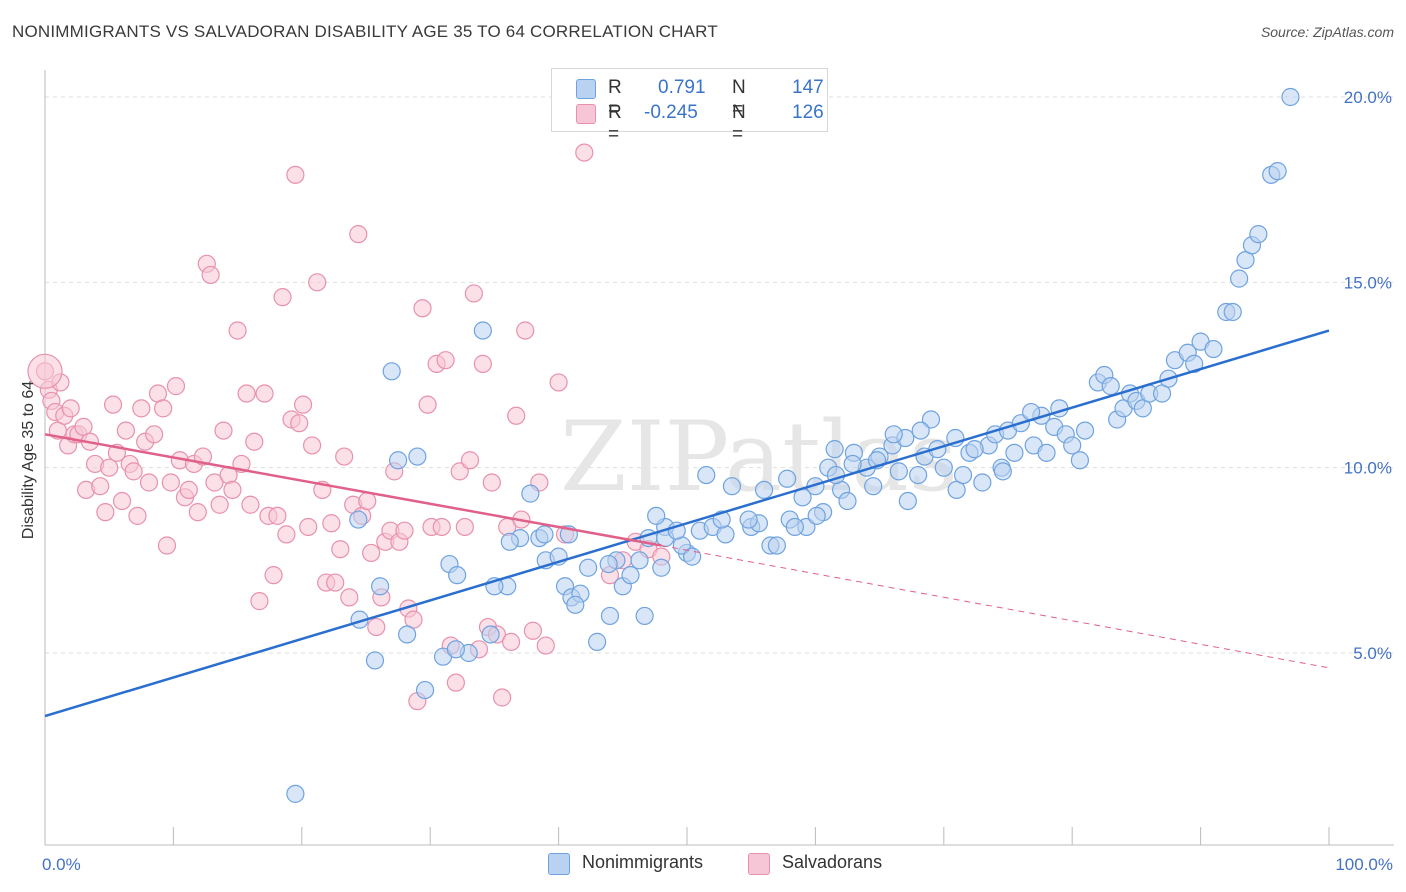  What do you see at coordinates (832, 862) in the screenshot?
I see `salvadorans-legend-label: Salvadorans` at bounding box center [832, 862].